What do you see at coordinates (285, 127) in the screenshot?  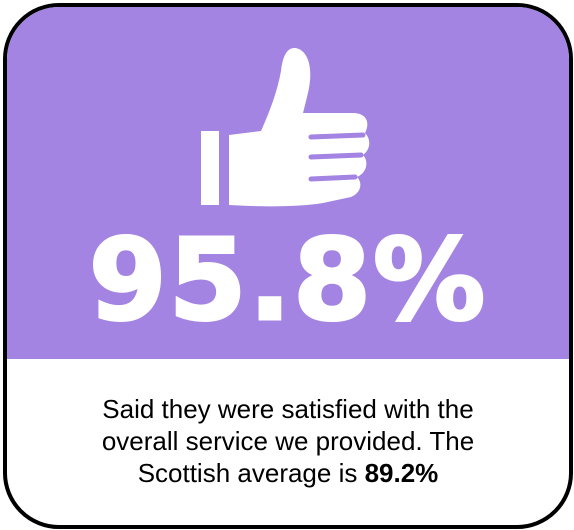 I see `thumbs-up-icon` at bounding box center [285, 127].